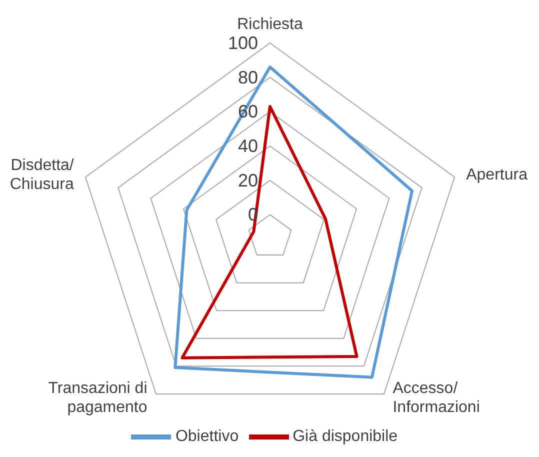 Image resolution: width=539 pixels, height=457 pixels. I want to click on legend-label: Obiettivo, so click(207, 437).